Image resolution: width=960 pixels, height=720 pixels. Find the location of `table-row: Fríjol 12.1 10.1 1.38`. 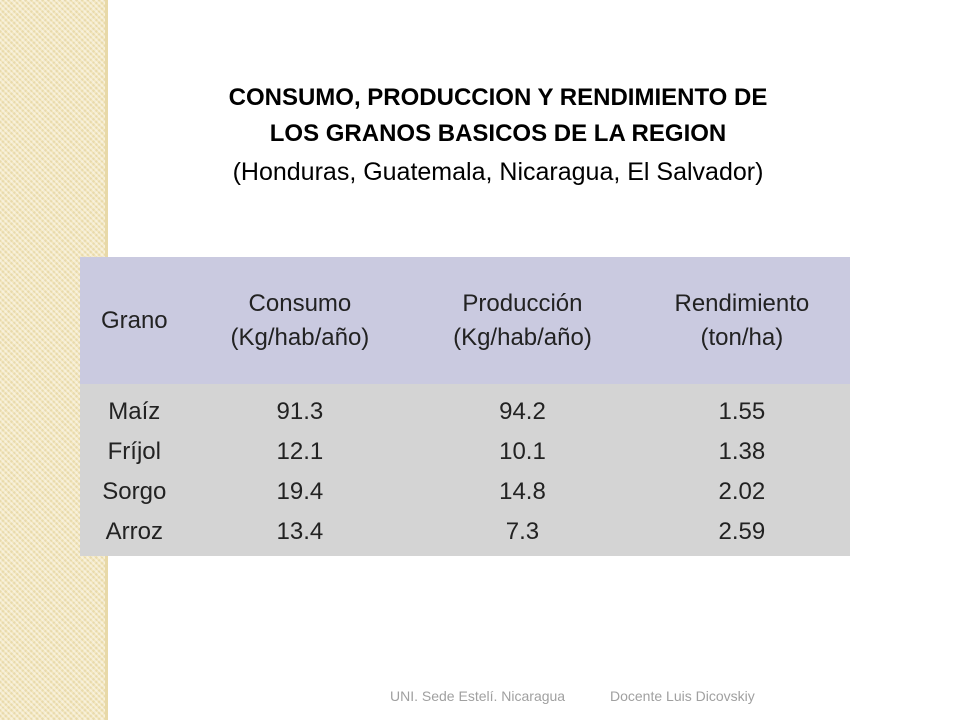

table-row: Fríjol 12.1 10.1 1.38 is located at coordinates (465, 452).